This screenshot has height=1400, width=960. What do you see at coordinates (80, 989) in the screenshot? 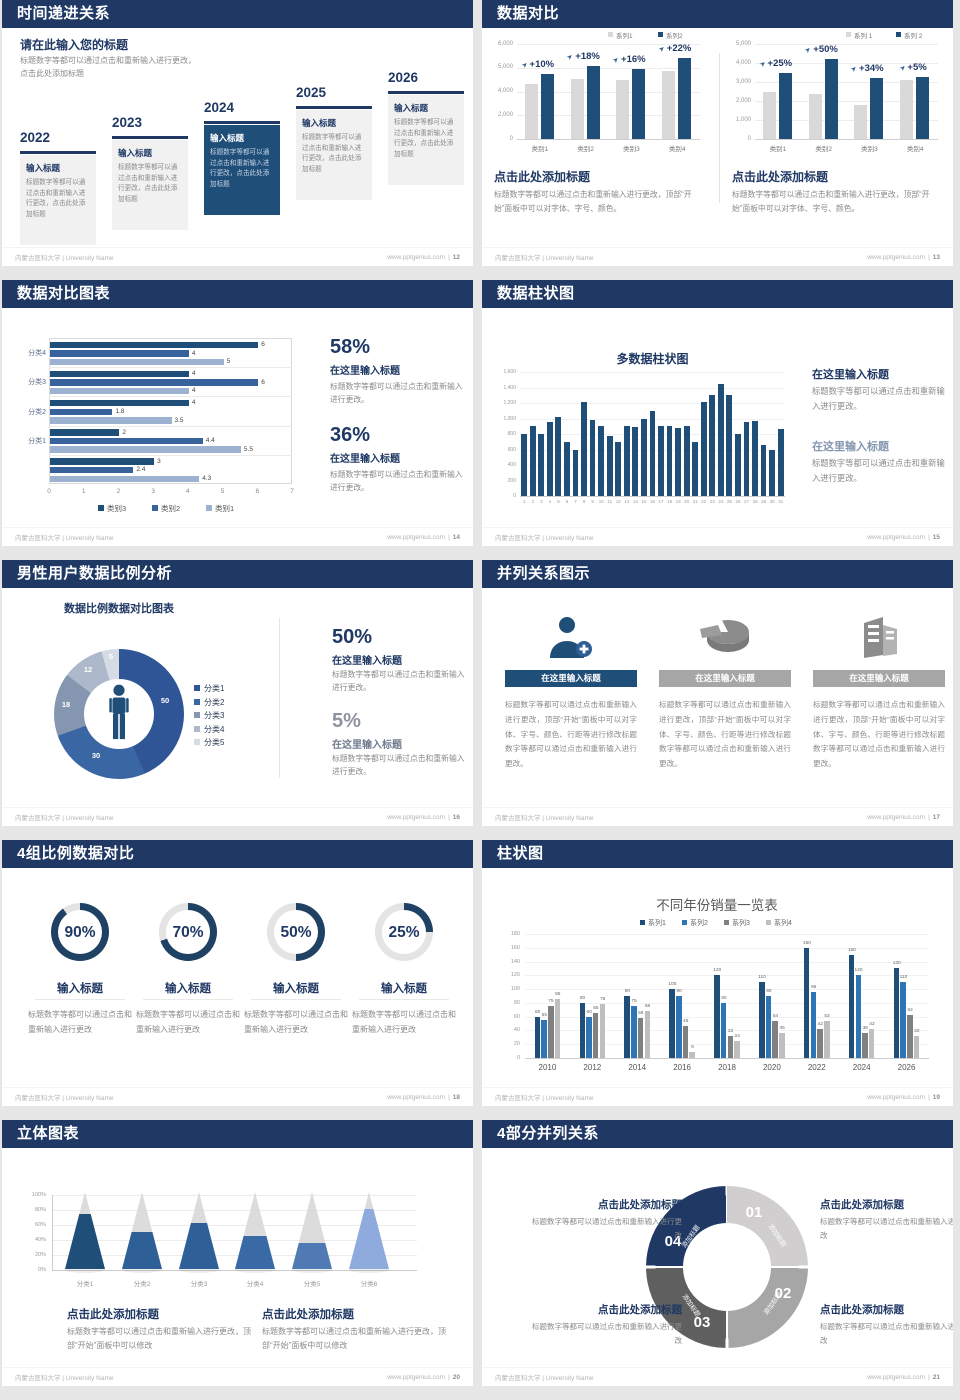
I see `ring-item-title: 输入标题` at bounding box center [80, 989].